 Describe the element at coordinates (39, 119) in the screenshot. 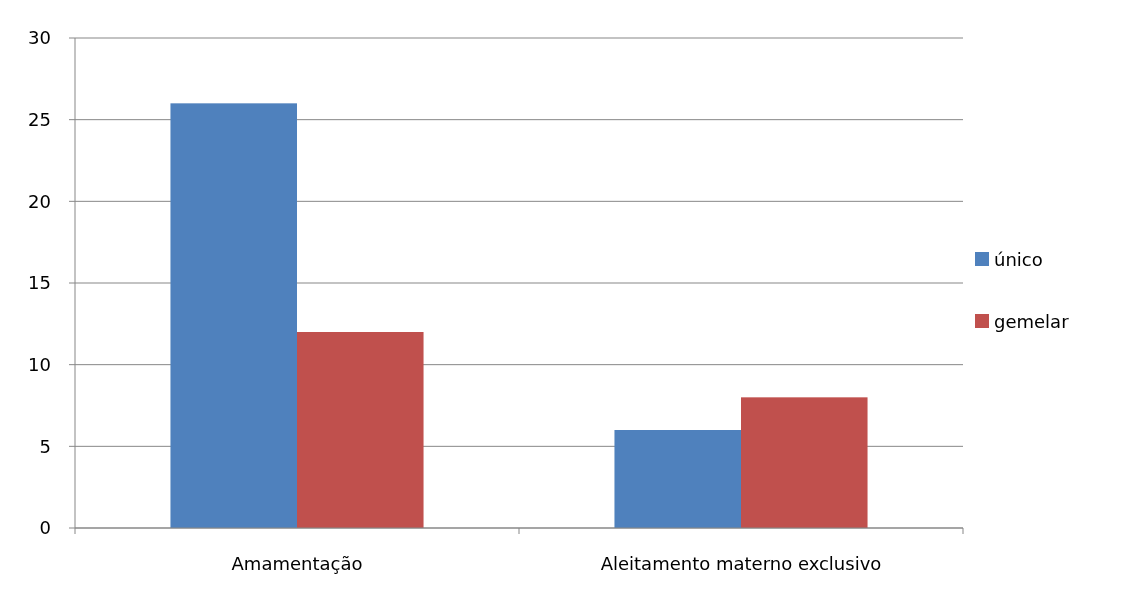

I see `y-tick-label: 25` at that location.